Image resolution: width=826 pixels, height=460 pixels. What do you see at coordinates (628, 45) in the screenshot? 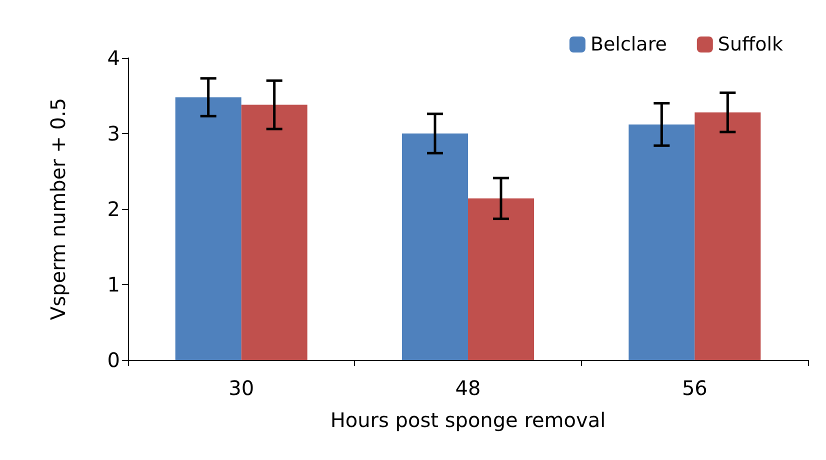
I see `legend-label: Belclare` at bounding box center [628, 45].